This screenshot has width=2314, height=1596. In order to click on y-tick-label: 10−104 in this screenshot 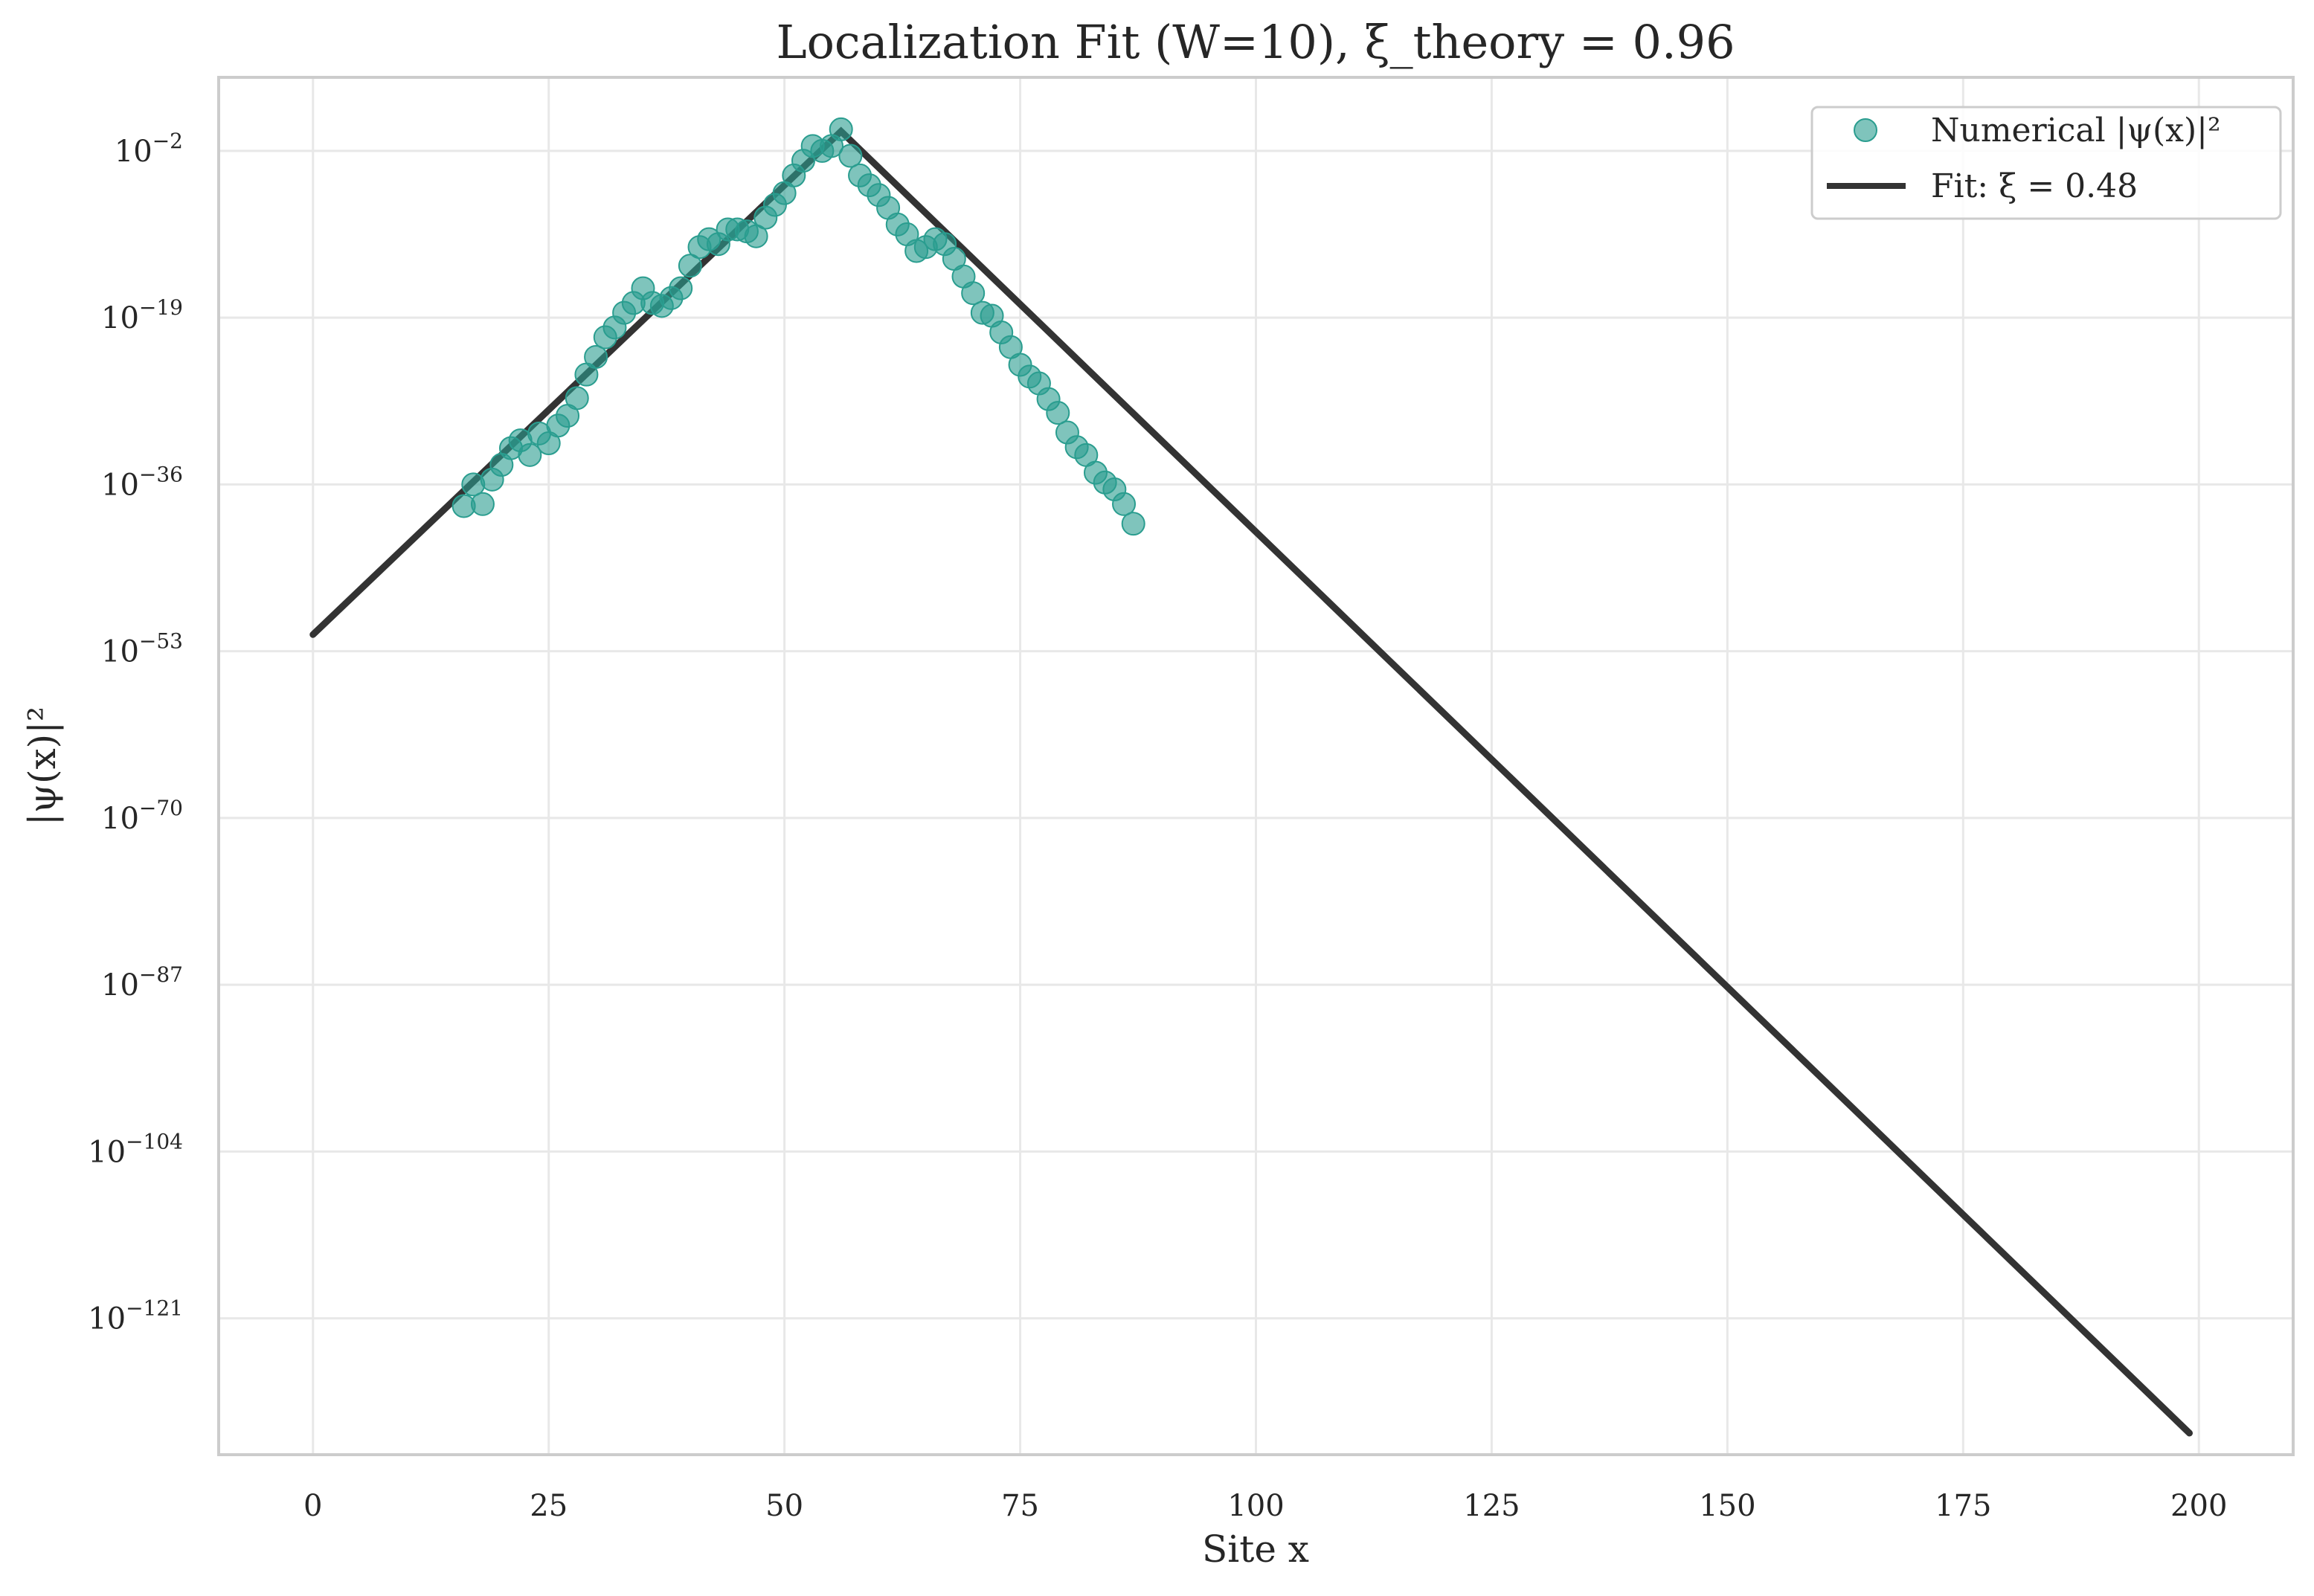, I will do `click(135, 1149)`.